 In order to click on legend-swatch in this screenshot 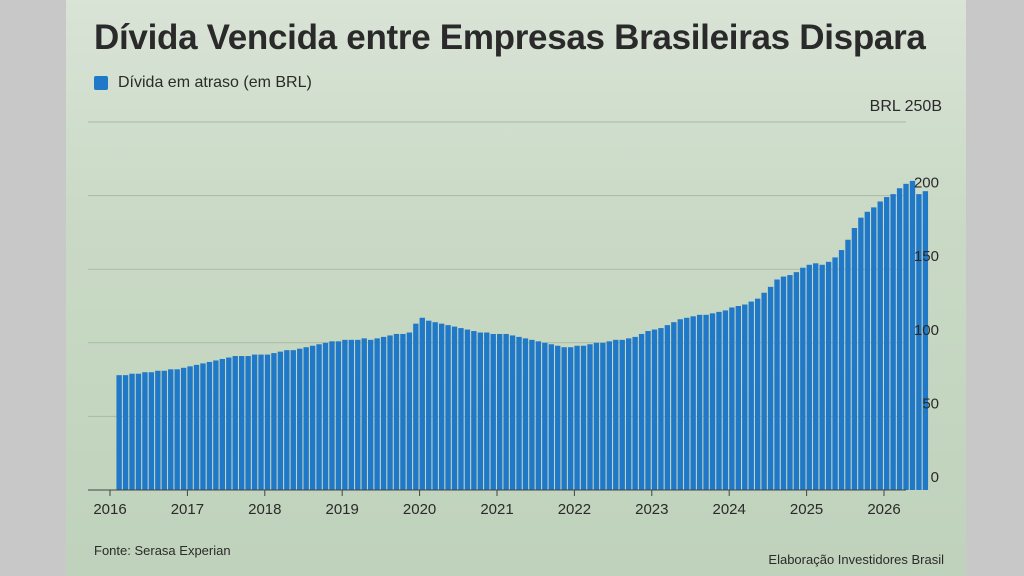, I will do `click(101, 83)`.